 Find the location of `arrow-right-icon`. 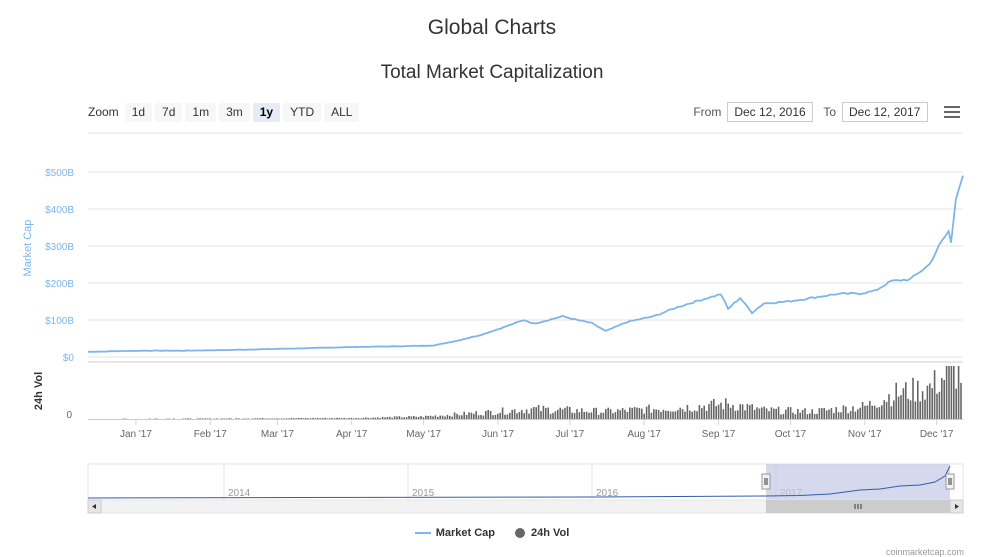

arrow-right-icon is located at coordinates (957, 506).